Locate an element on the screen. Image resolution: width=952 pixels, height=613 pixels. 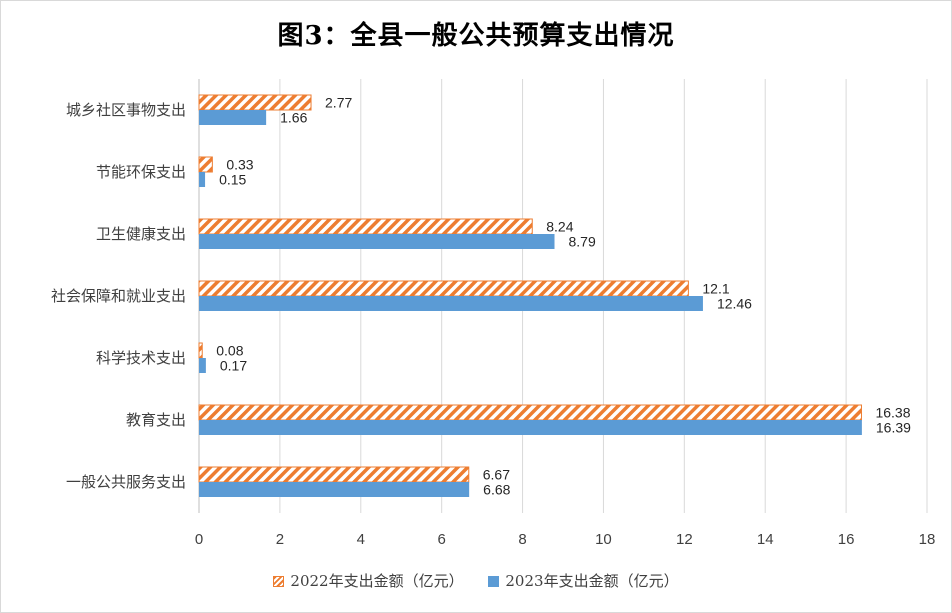
x-tick-label-9: 18 is located at coordinates (927, 539).